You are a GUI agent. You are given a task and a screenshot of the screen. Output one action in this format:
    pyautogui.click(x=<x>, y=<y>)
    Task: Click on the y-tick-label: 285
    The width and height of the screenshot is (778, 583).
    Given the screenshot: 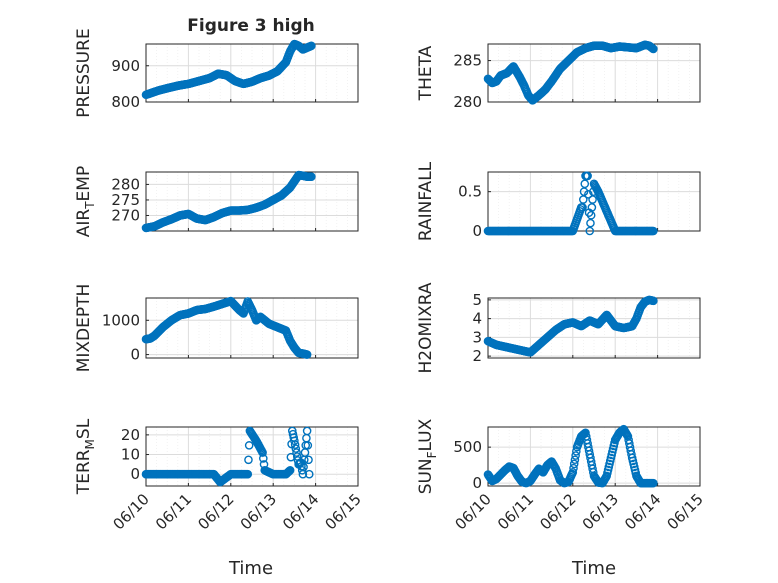 What is the action you would take?
    pyautogui.click(x=467, y=61)
    